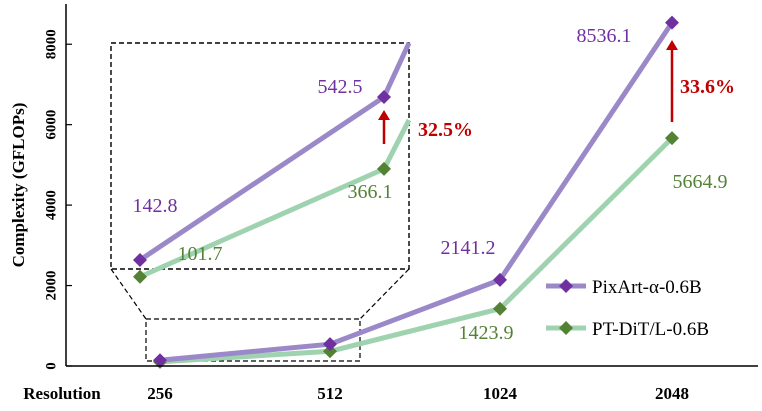  Describe the element at coordinates (604, 36) in the screenshot. I see `data-label: 8536.1` at that location.